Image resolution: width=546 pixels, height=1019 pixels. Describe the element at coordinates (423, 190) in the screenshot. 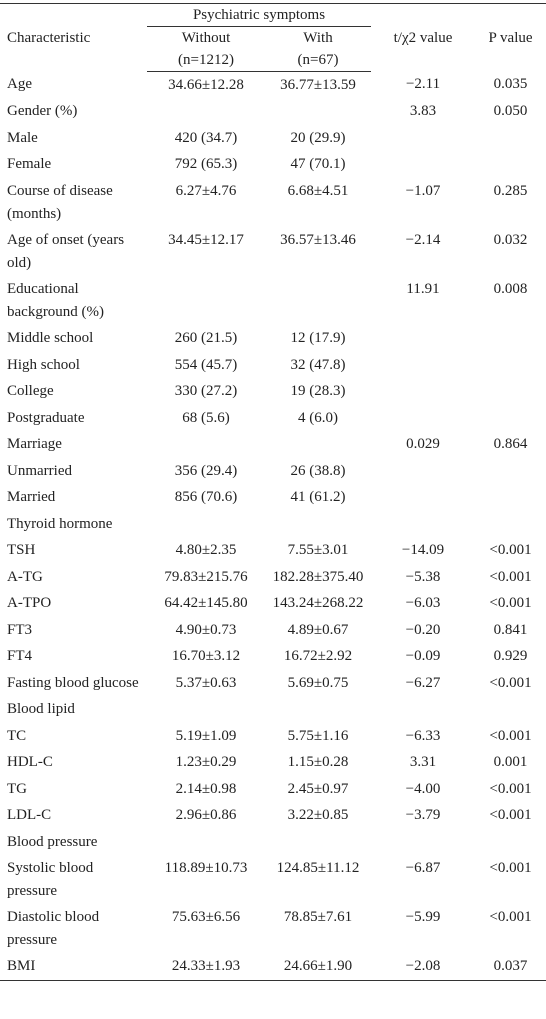

I see `table-cell: −1.07` at that location.